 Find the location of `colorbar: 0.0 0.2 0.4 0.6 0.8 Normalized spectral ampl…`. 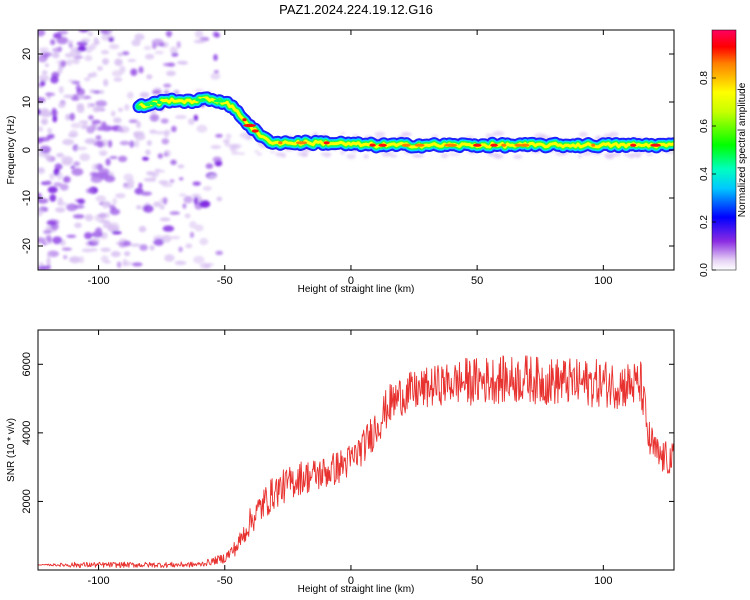

colorbar: 0.0 0.2 0.4 0.6 0.8 Normalized spectral ampl… is located at coordinates (723, 153).